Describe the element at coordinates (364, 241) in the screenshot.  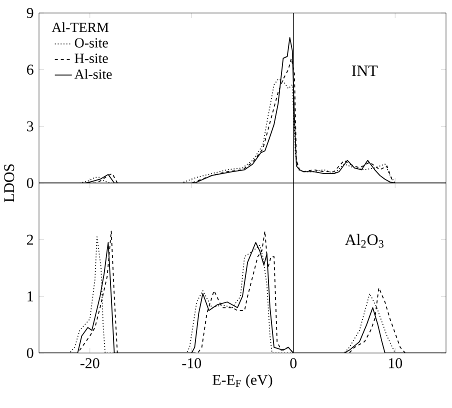
I see `annotation: Al$_{2}$O$_{3}$` at that location.